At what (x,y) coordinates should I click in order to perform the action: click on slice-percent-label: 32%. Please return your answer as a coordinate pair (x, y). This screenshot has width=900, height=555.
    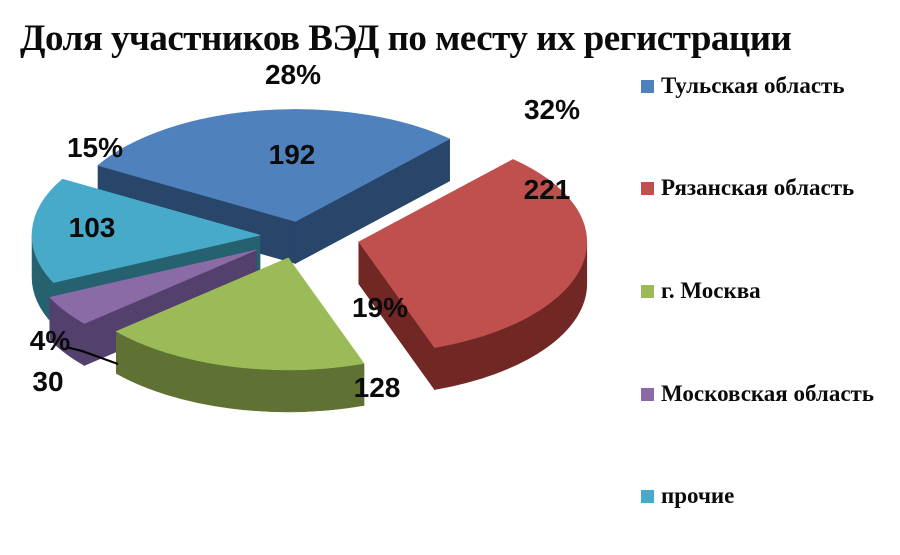
    Looking at the image, I should click on (552, 109).